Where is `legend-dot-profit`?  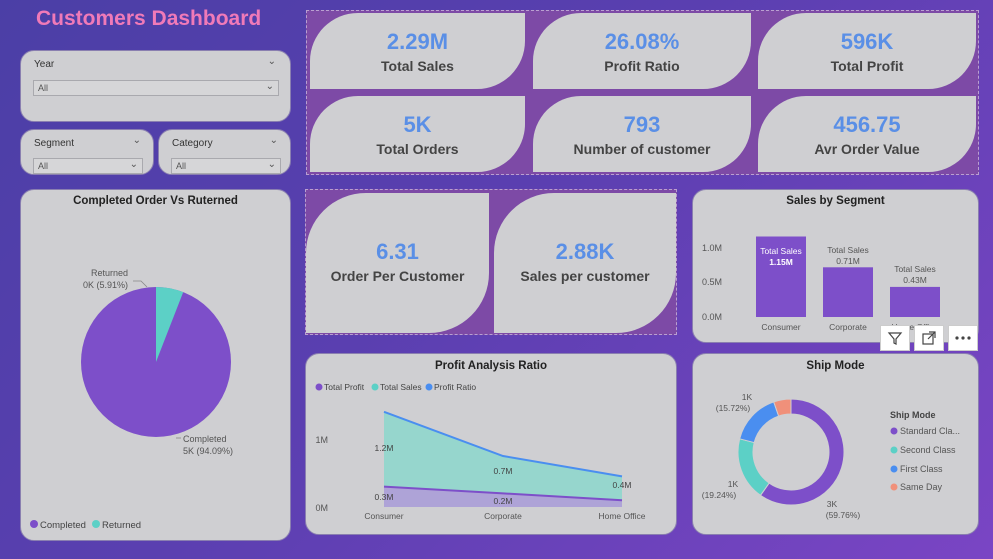
legend-dot-profit is located at coordinates (319, 387).